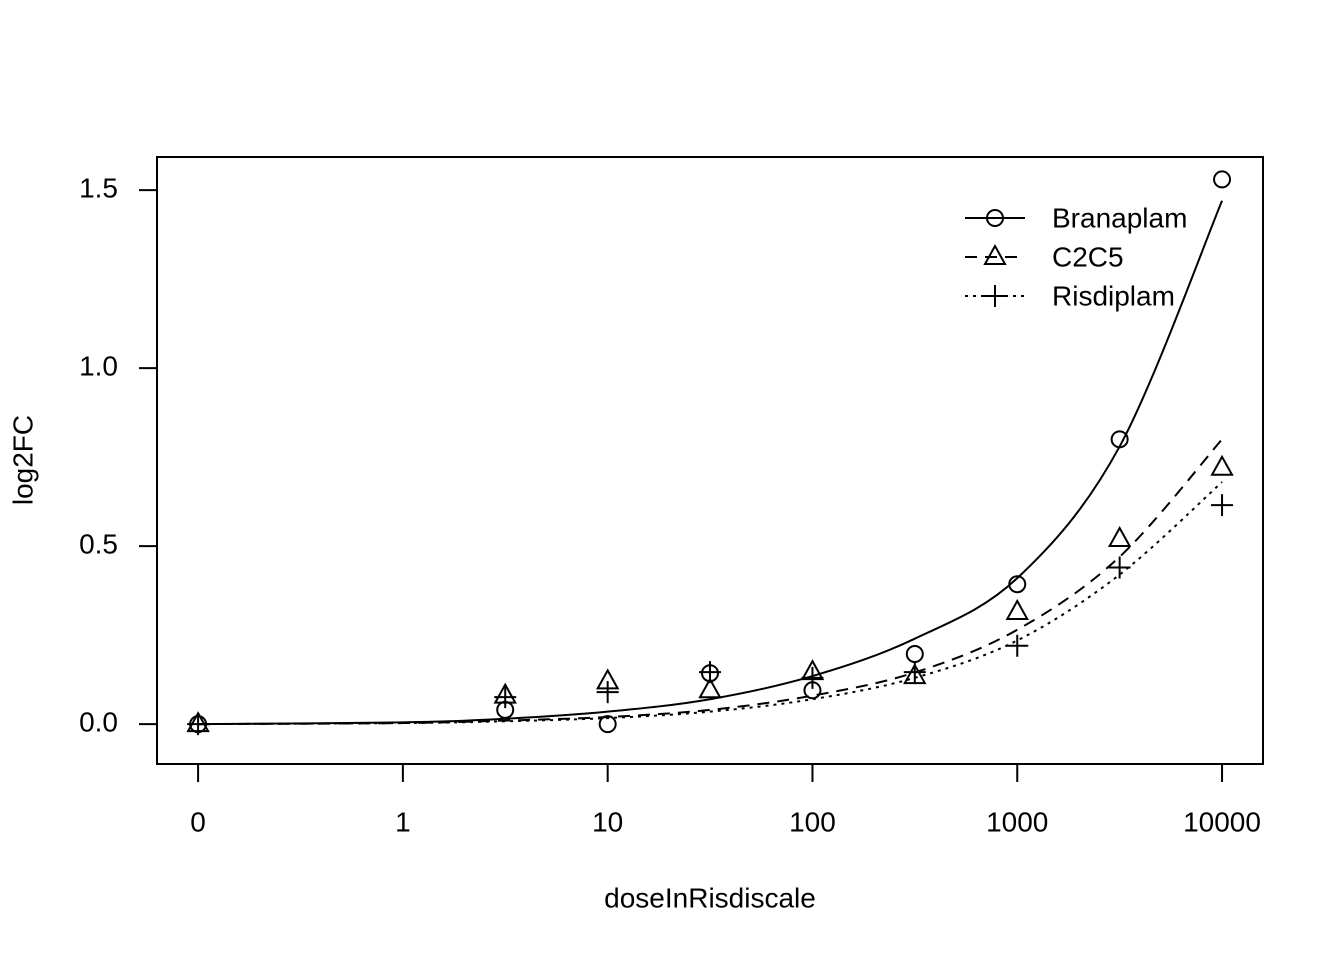  I want to click on legend-label: C2C5, so click(1088, 256).